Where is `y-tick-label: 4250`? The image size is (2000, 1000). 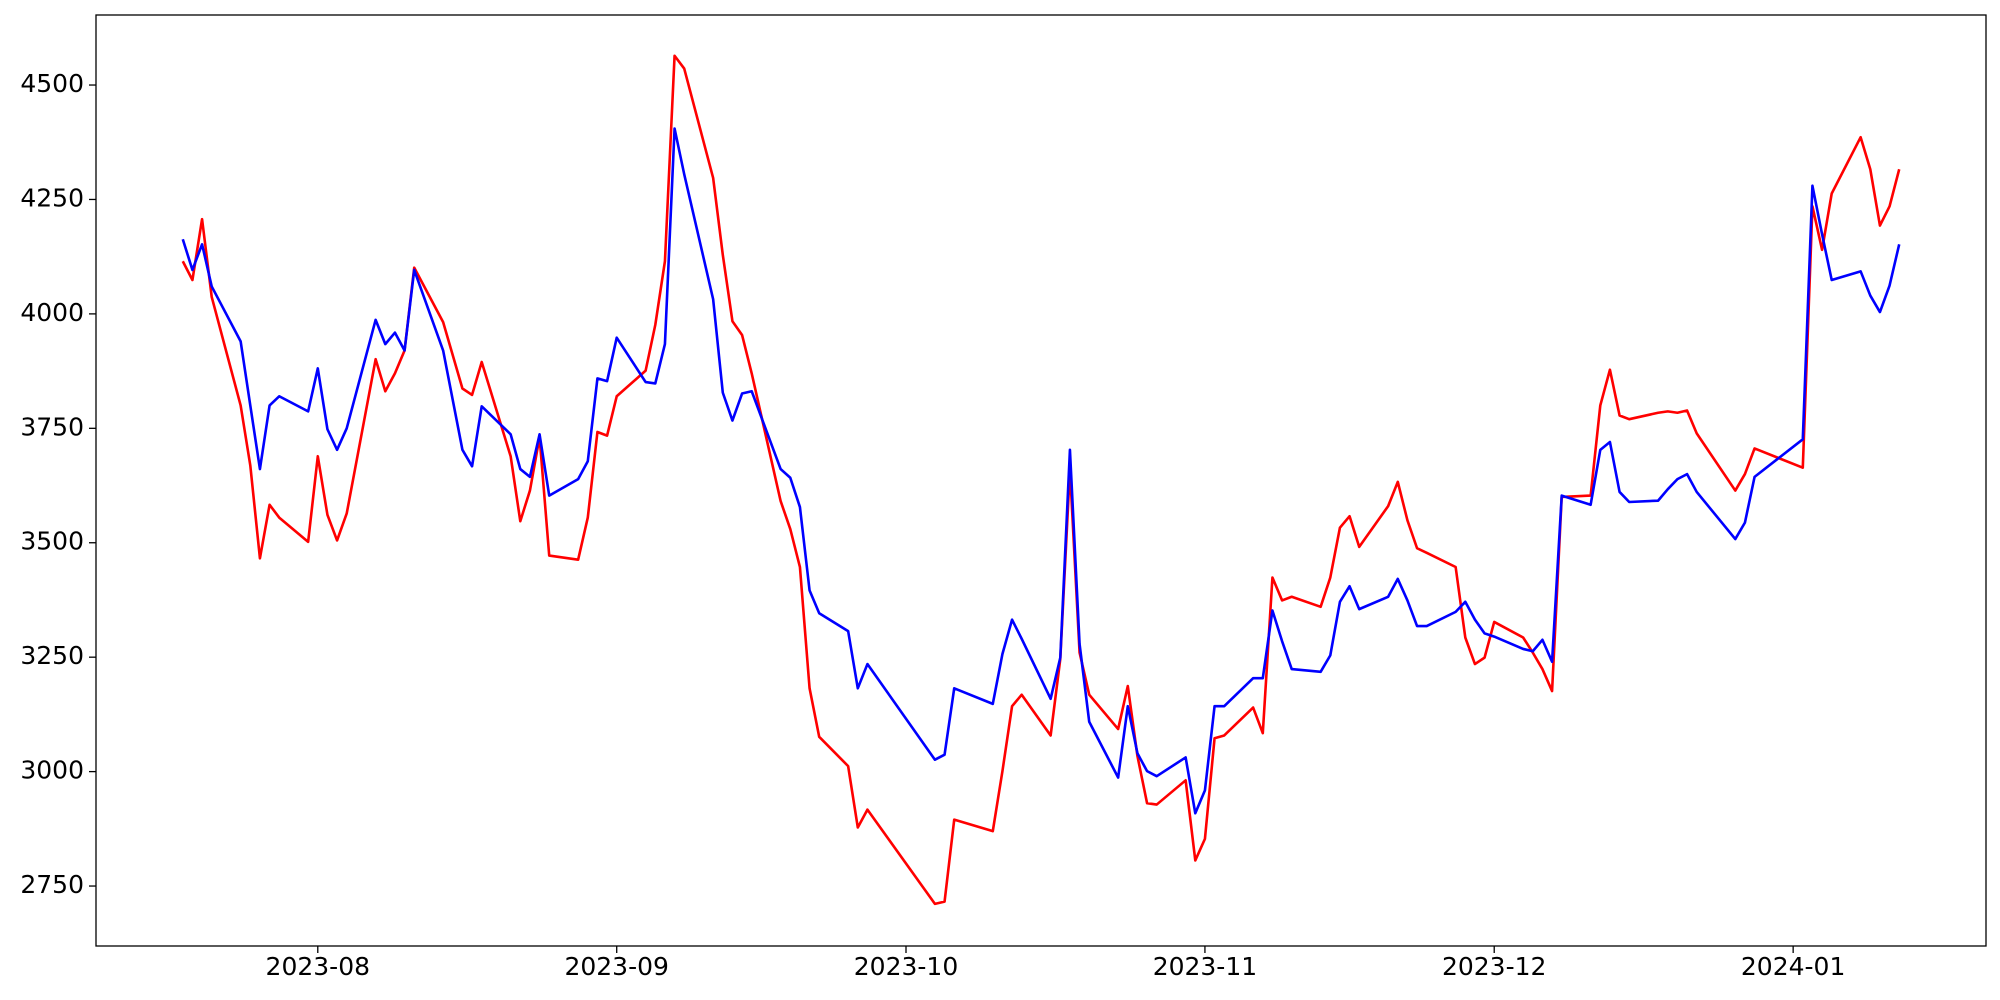 y-tick-label: 4250 is located at coordinates (52, 197).